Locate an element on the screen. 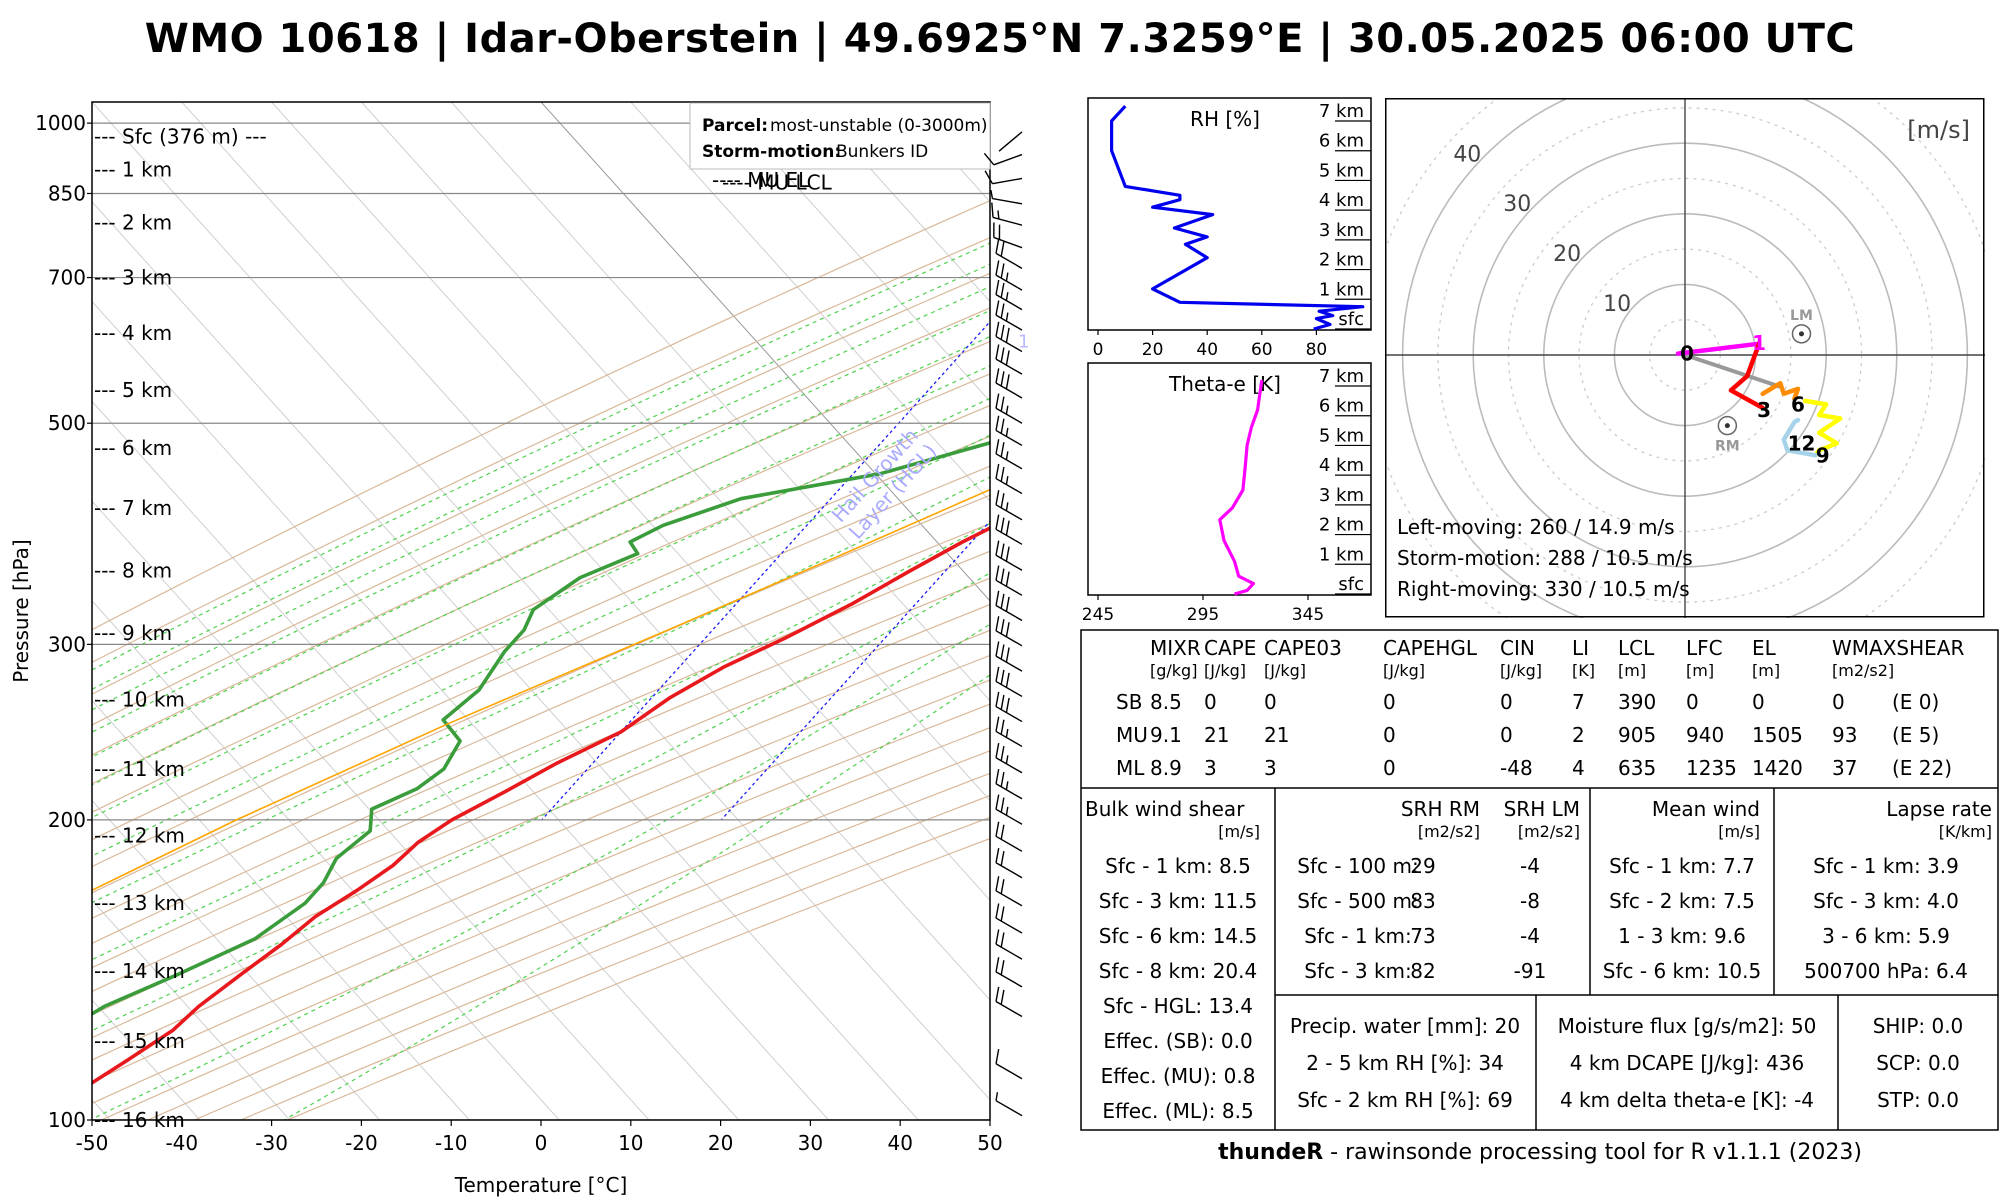 This screenshot has height=1200, width=2000. moisture-param-row: Sfc - 2 km RH [%]: 69 is located at coordinates (1405, 1100).